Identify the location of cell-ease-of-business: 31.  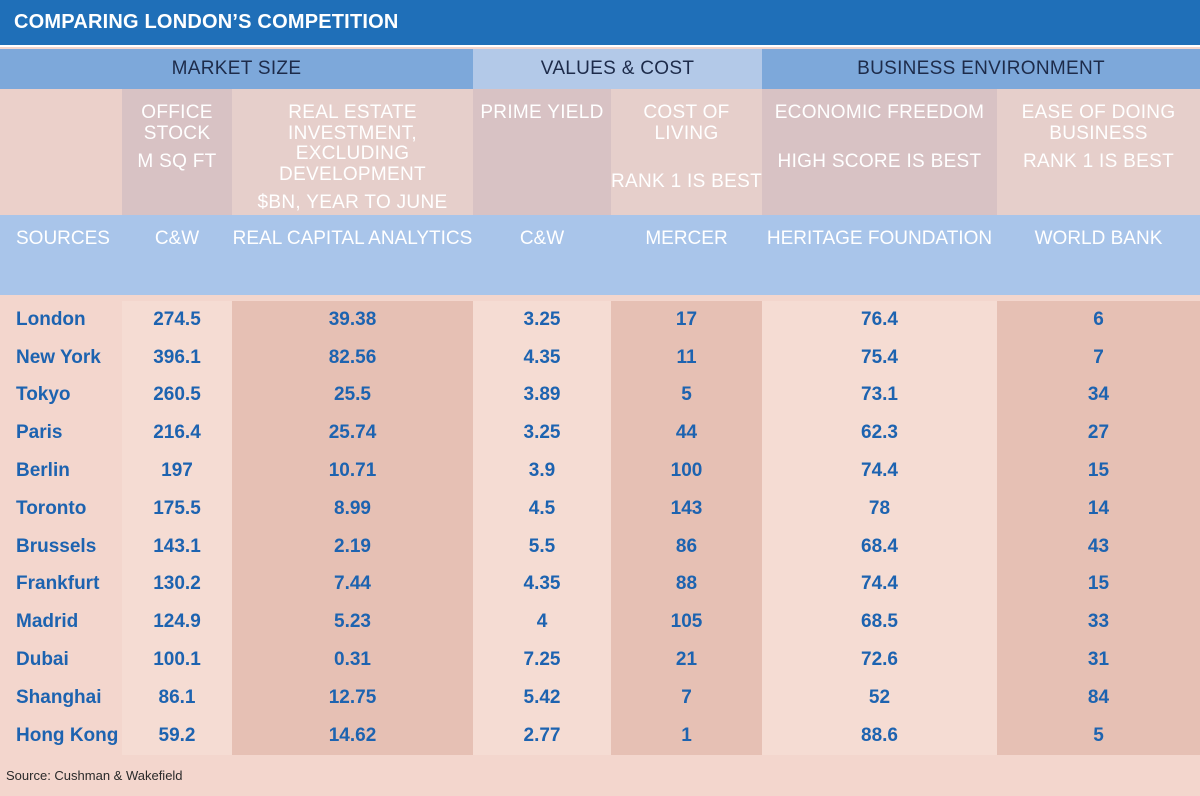
(1098, 660).